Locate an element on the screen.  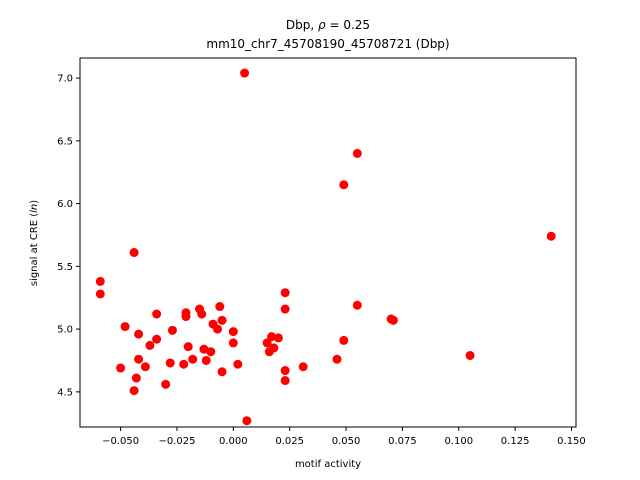
x-tick-label: 0.125 is located at coordinates (515, 441).